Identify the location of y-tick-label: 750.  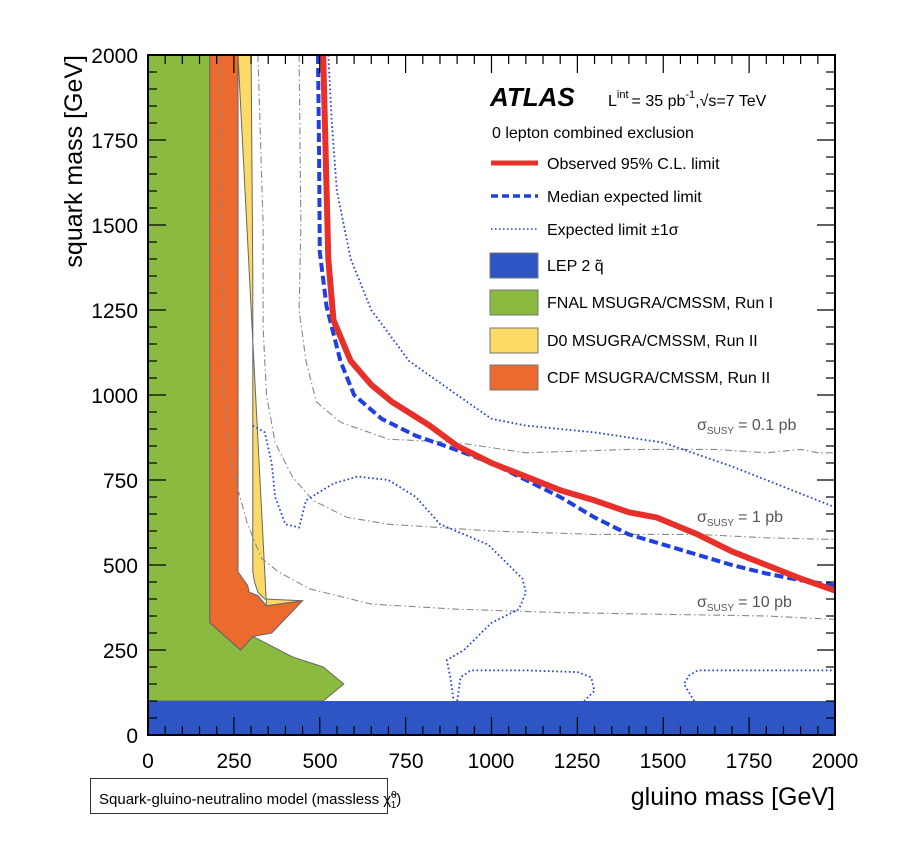
(120, 481).